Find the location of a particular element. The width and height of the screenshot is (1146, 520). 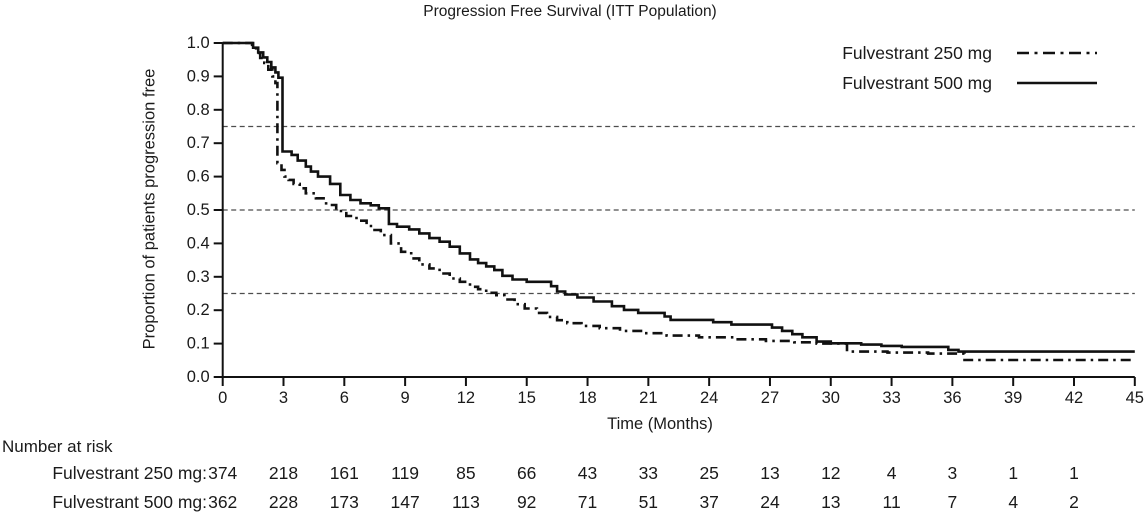

x-axis: 0 3 6 9 12 15 18 21 24 27 30 33 36 39 42 45 is located at coordinates (681, 391).